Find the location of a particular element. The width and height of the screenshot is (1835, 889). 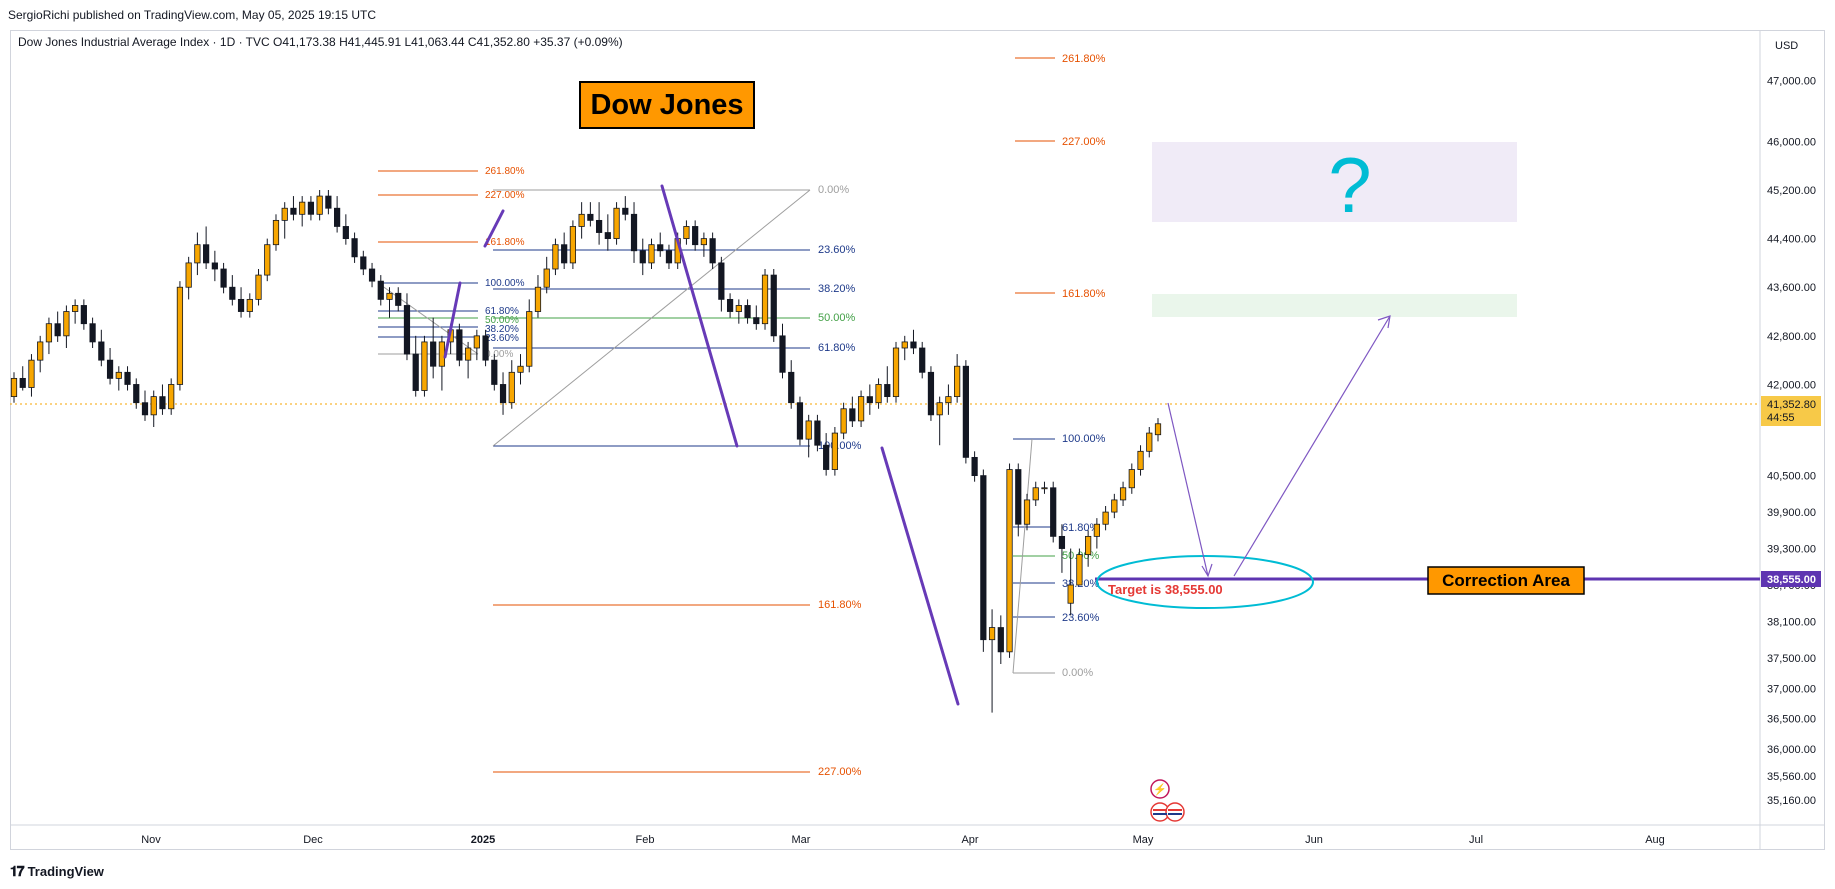

earnings-flash-icon is located at coordinates (1160, 789).